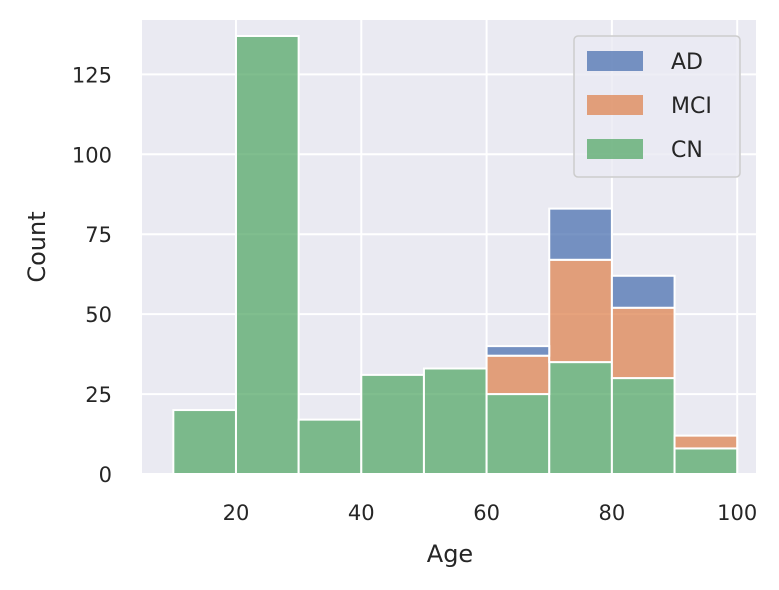 The width and height of the screenshot is (779, 590). What do you see at coordinates (361, 513) in the screenshot?
I see `x-tick-label: 40` at bounding box center [361, 513].